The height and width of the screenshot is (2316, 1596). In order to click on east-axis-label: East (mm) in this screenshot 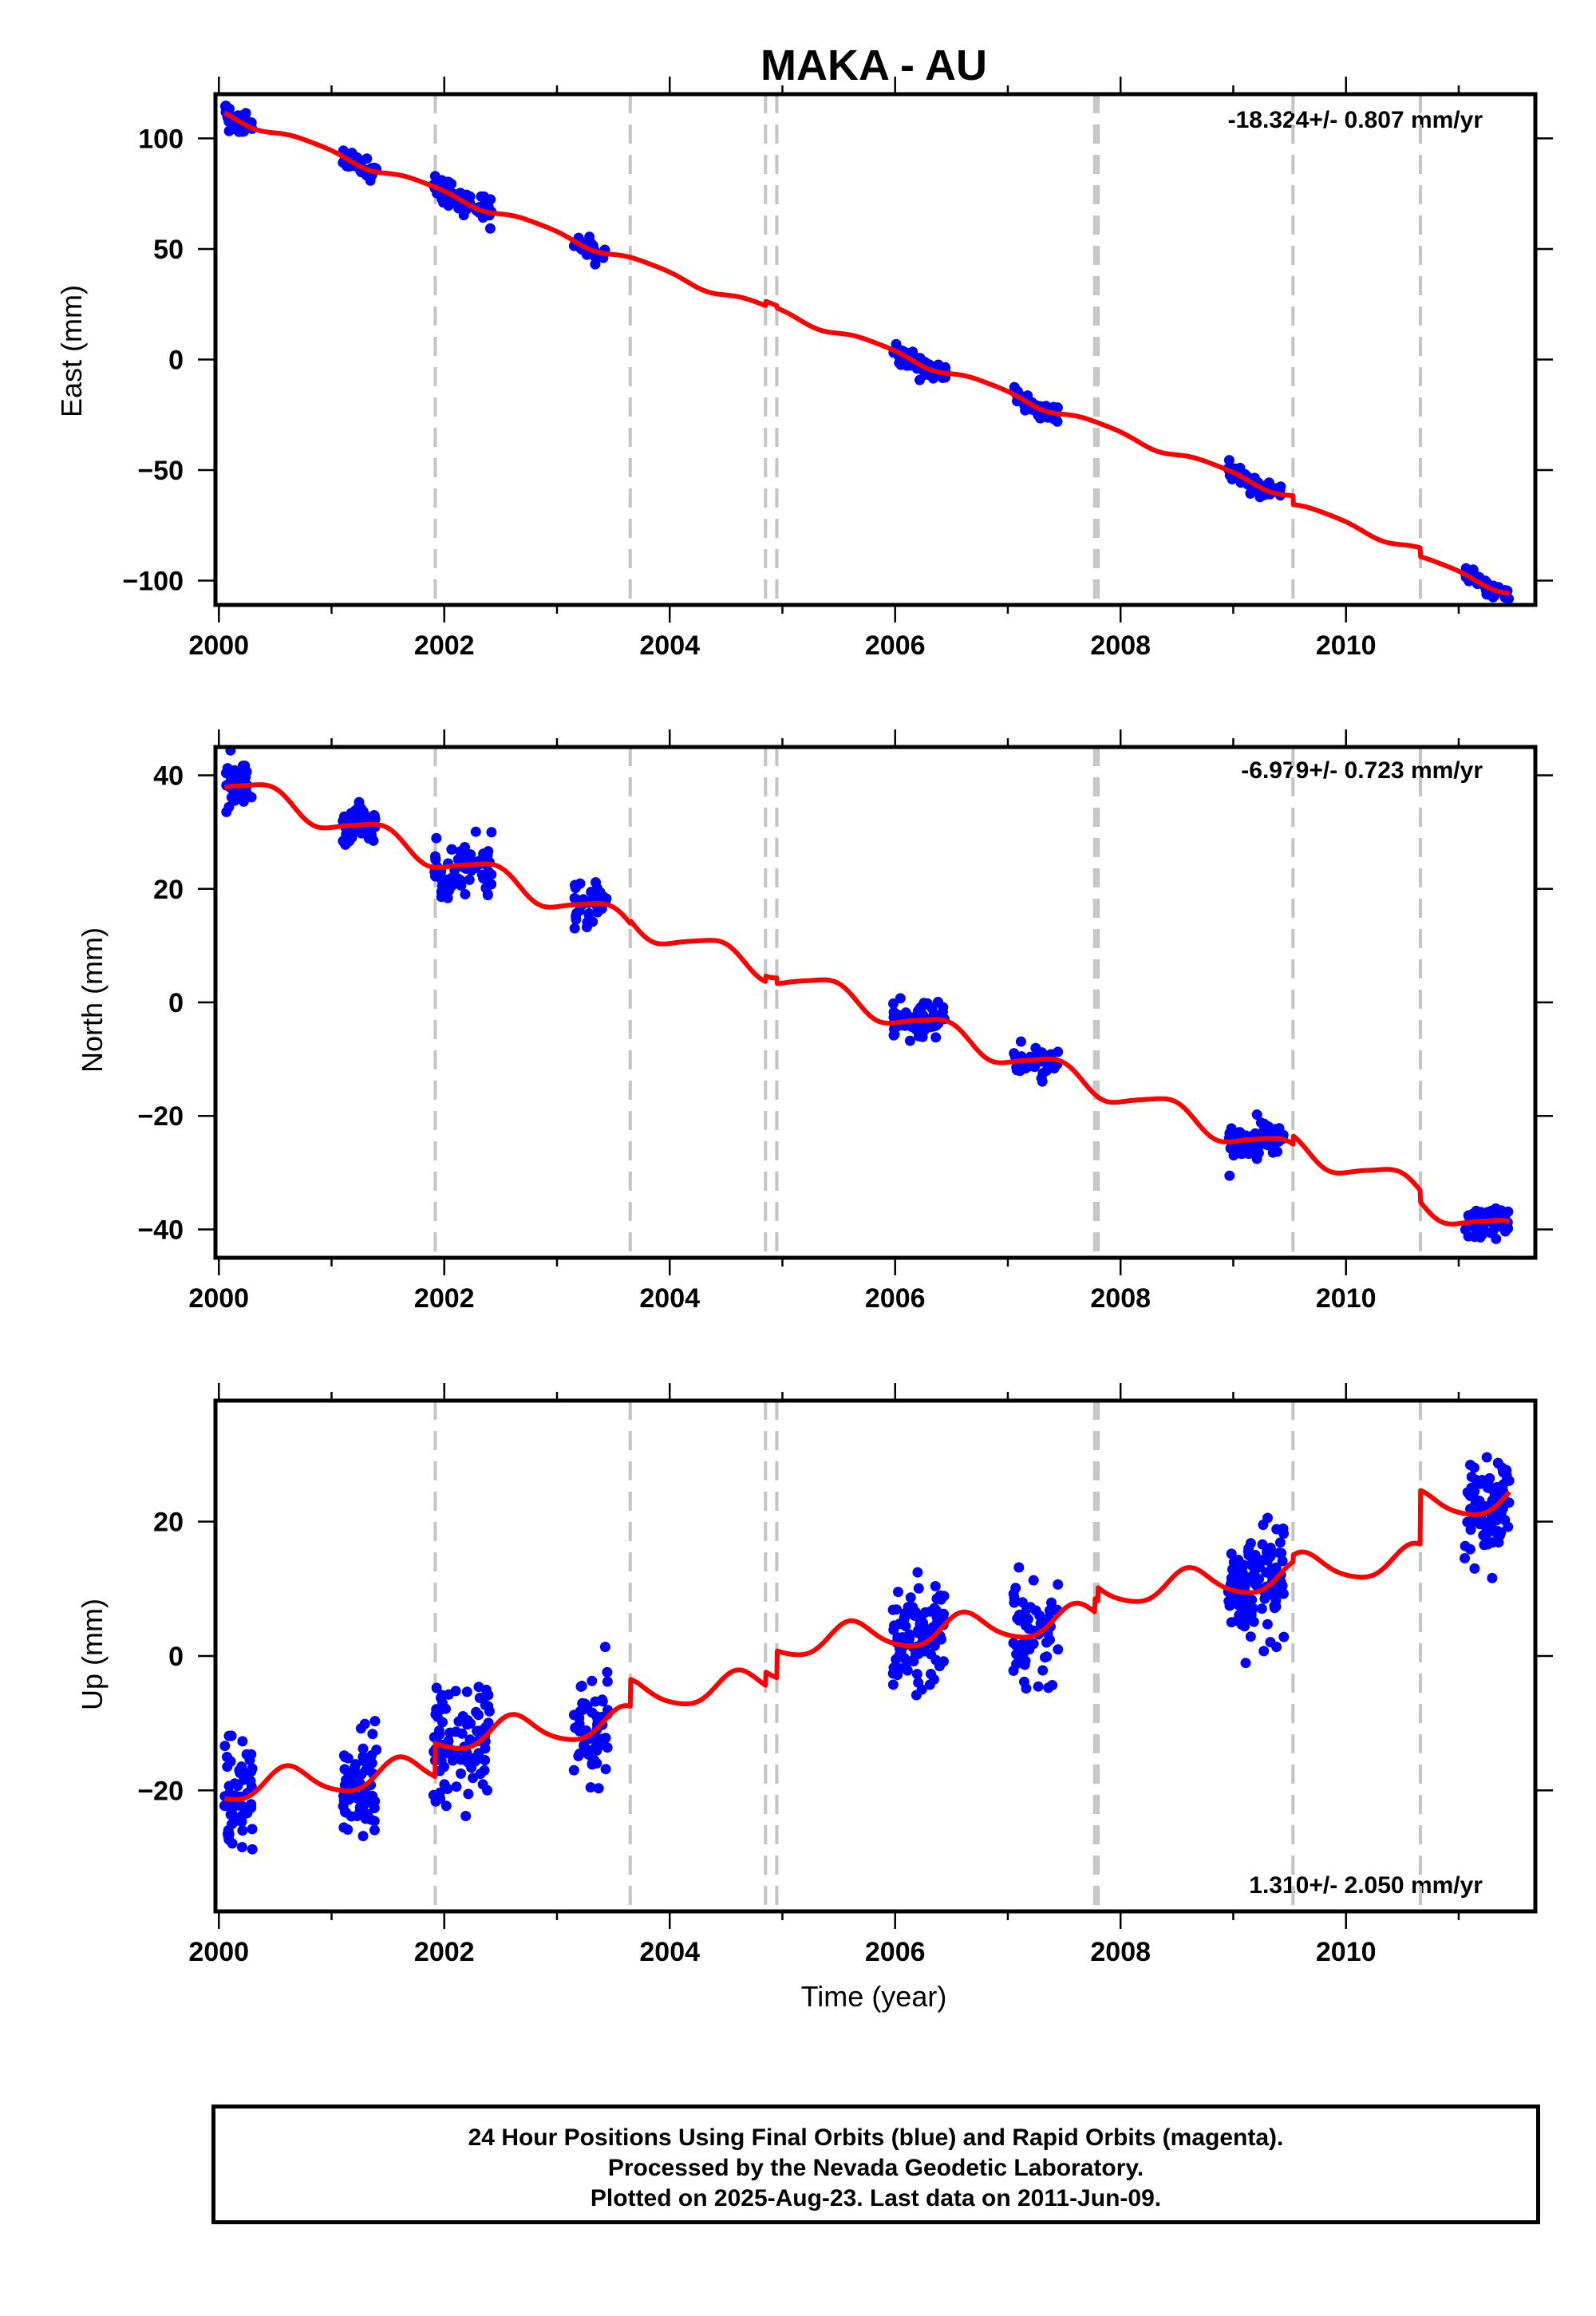, I will do `click(71, 351)`.